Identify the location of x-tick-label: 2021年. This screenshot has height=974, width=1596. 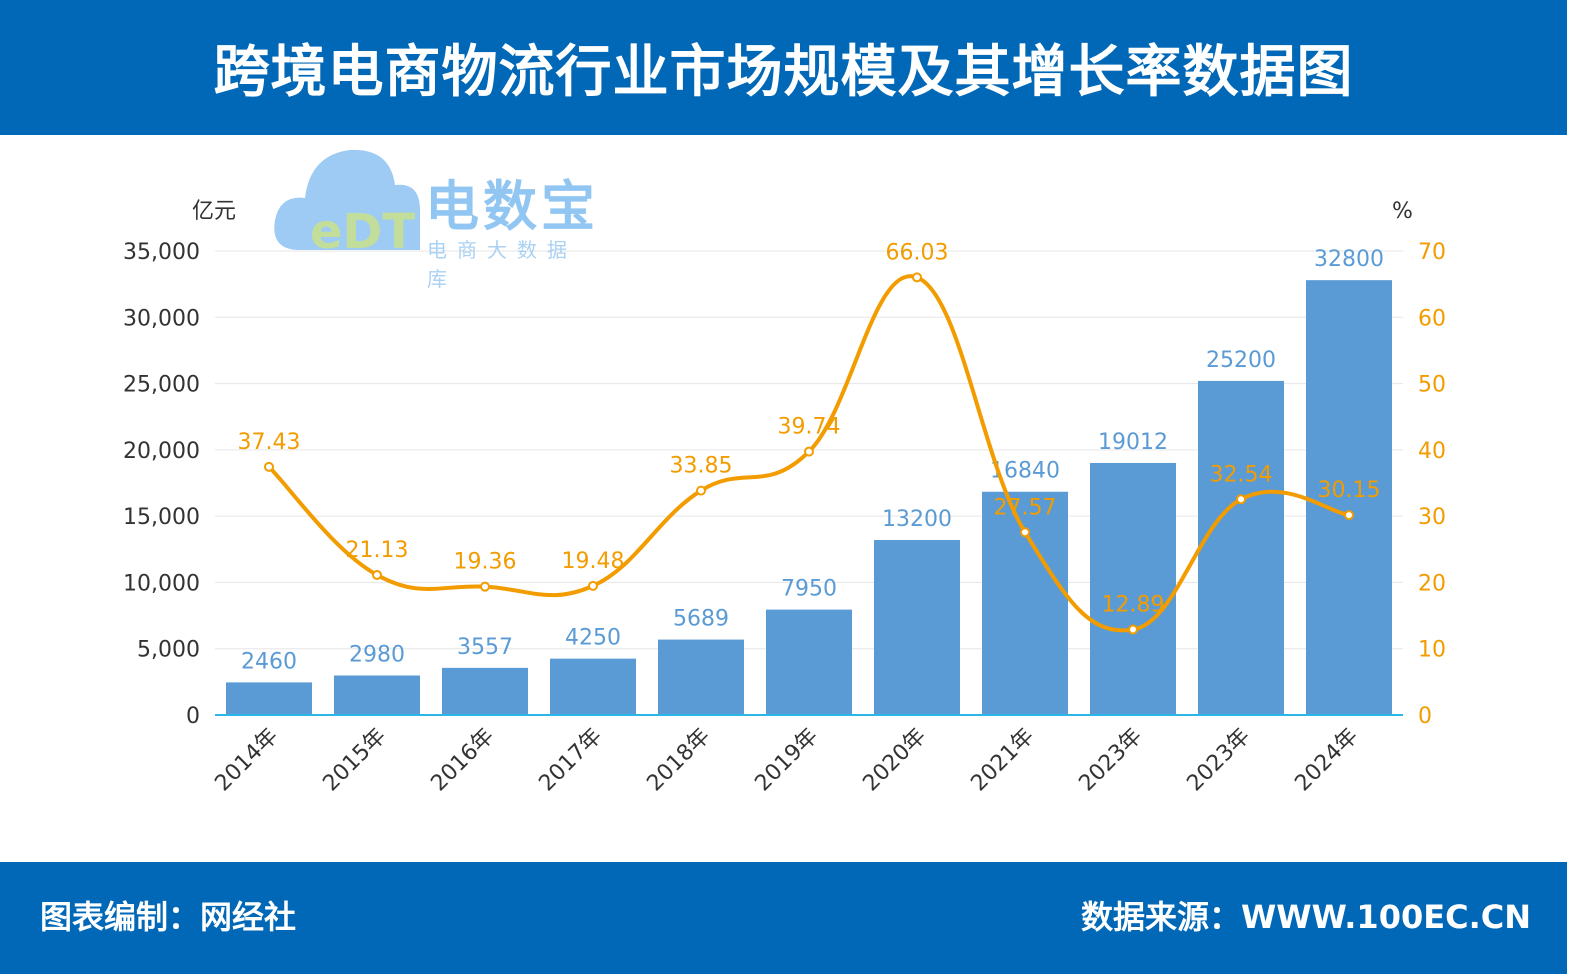
(1002, 760).